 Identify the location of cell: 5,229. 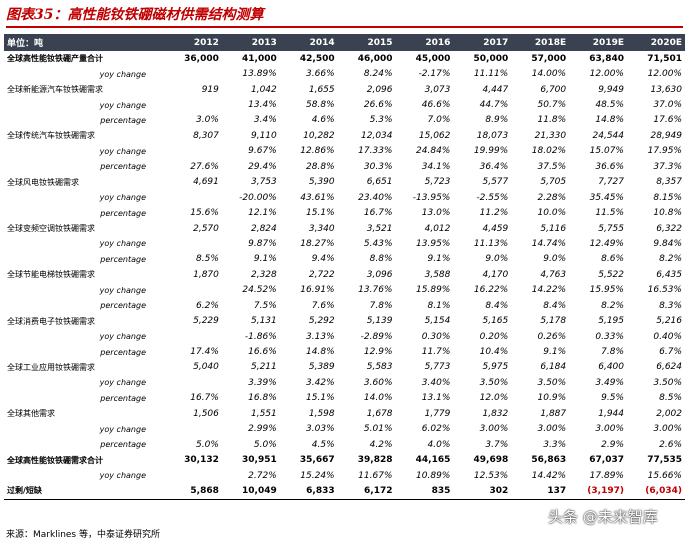
(206, 321).